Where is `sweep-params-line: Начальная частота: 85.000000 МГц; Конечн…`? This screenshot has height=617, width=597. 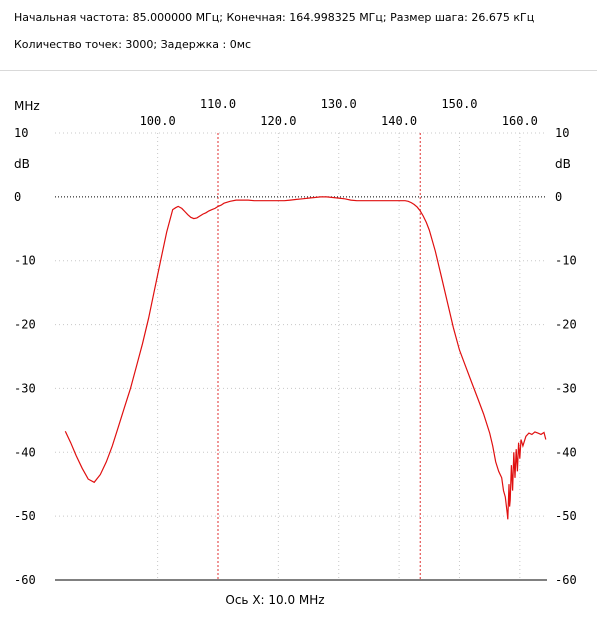 sweep-params-line: Начальная частота: 85.000000 МГц; Конечн… is located at coordinates (274, 17).